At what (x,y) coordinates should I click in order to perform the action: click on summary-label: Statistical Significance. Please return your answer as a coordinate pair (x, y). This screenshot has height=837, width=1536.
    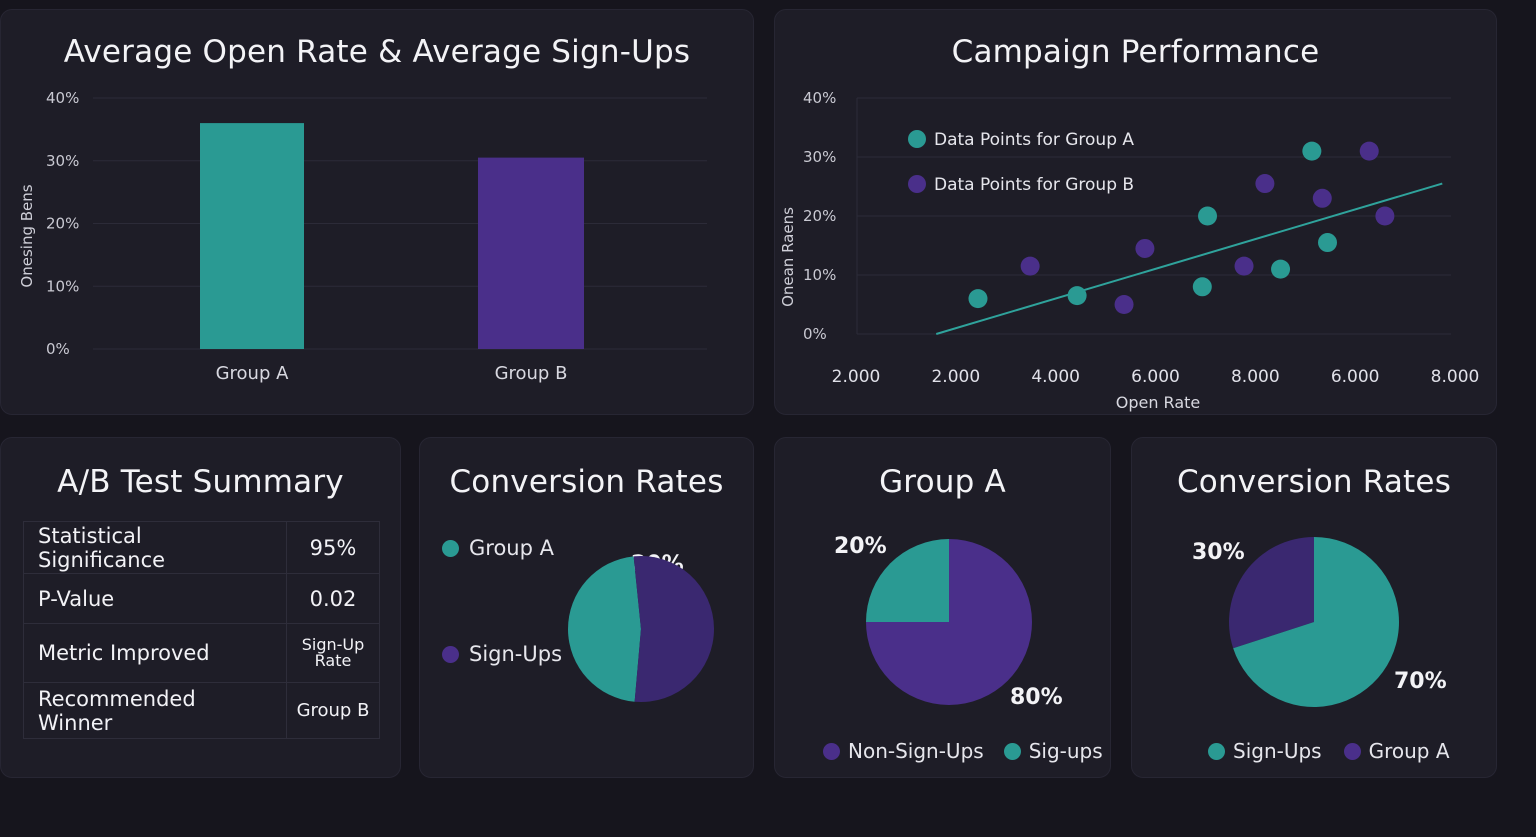
    Looking at the image, I should click on (155, 547).